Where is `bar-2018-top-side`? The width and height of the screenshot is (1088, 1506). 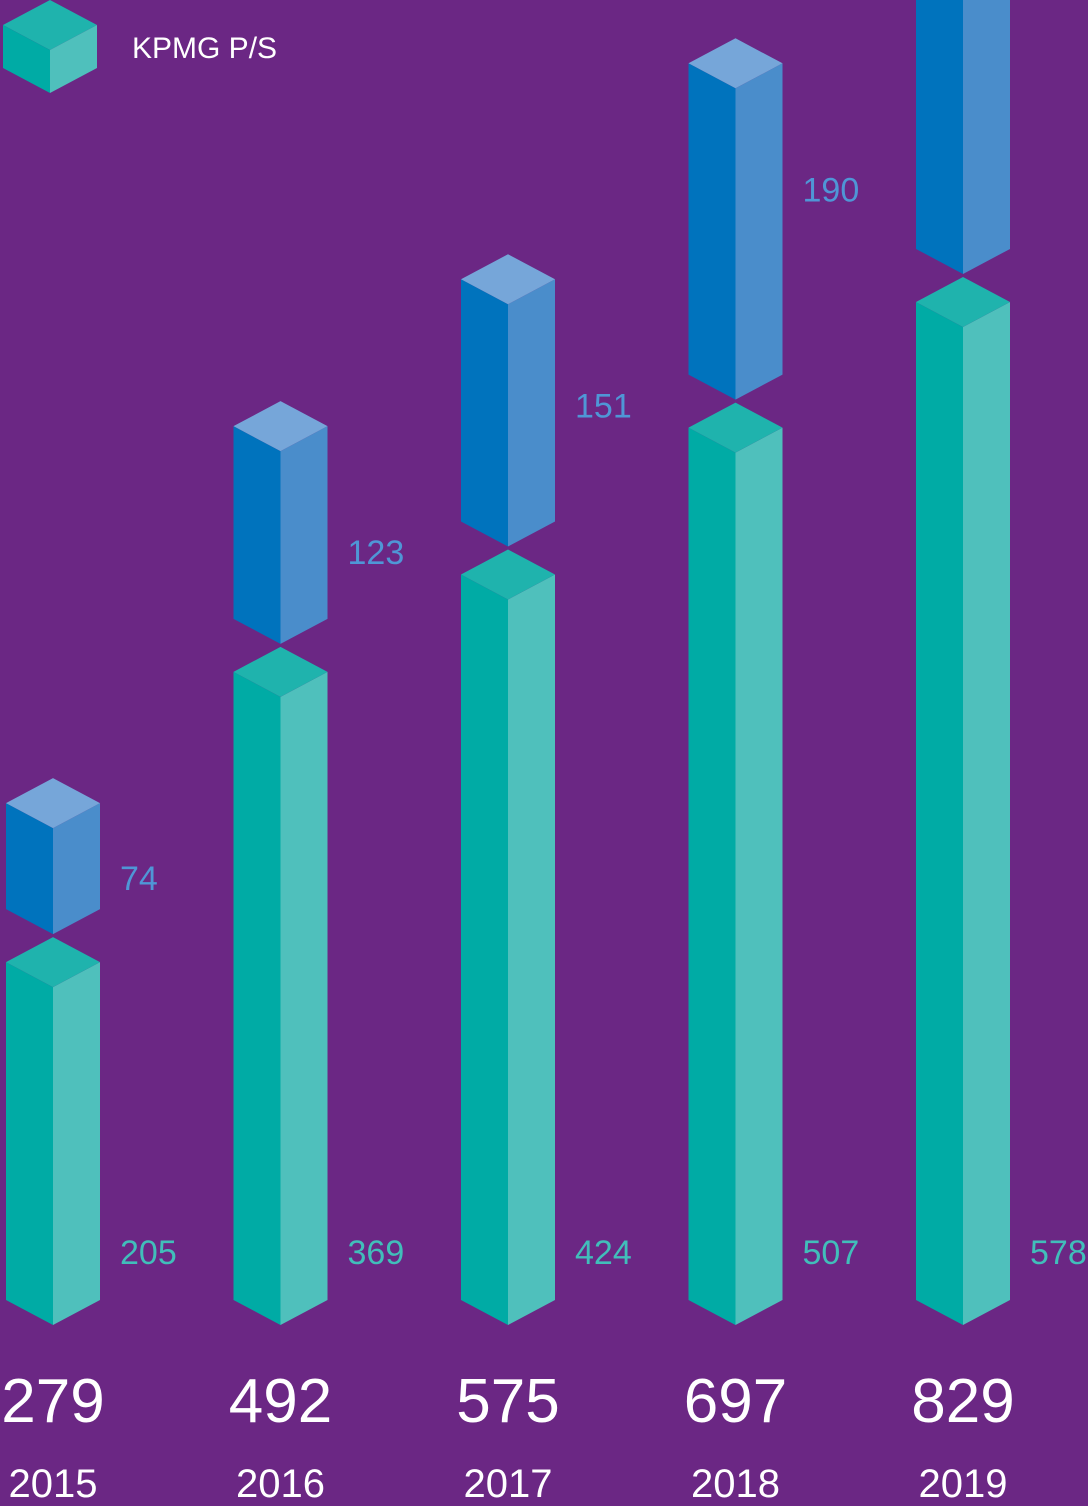
bar-2018-top-side is located at coordinates (759, 231).